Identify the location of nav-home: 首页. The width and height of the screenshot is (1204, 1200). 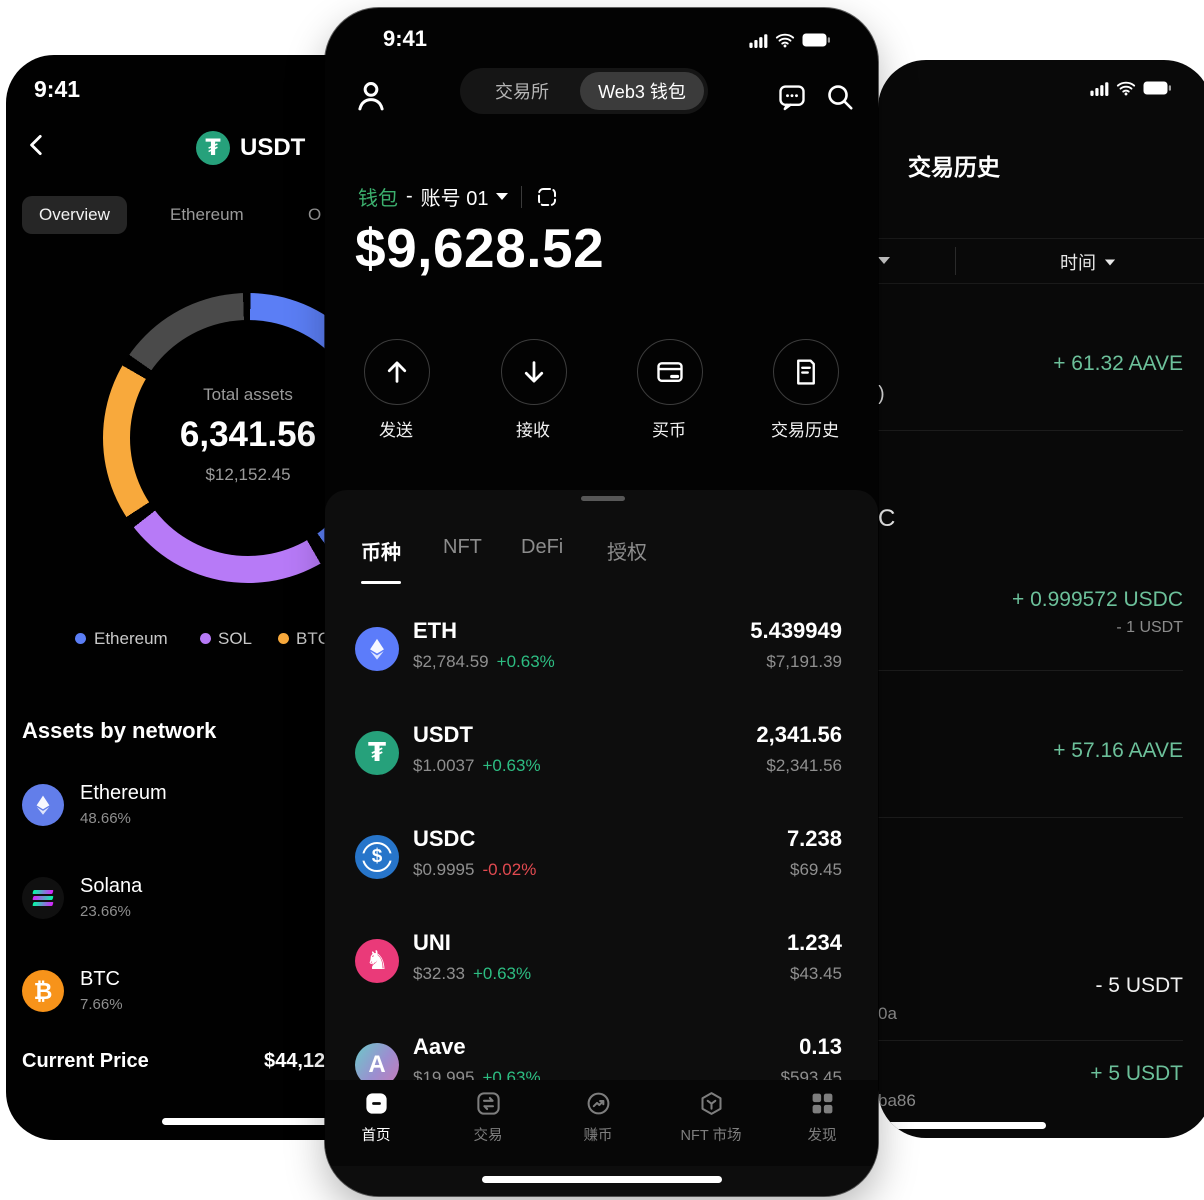
(376, 1117).